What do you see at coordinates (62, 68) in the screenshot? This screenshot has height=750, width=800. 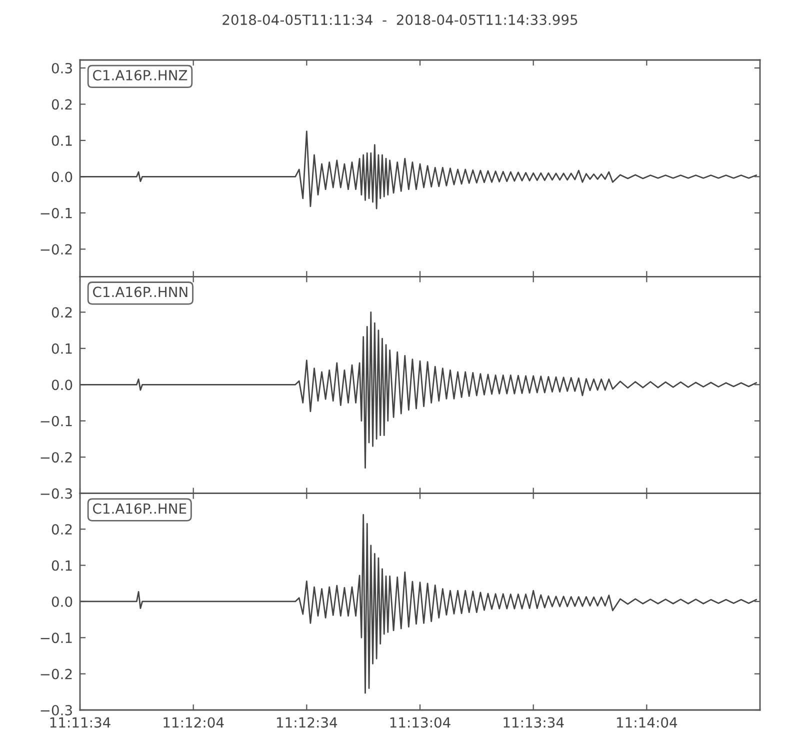 I see `y-tick-label: 0.3` at bounding box center [62, 68].